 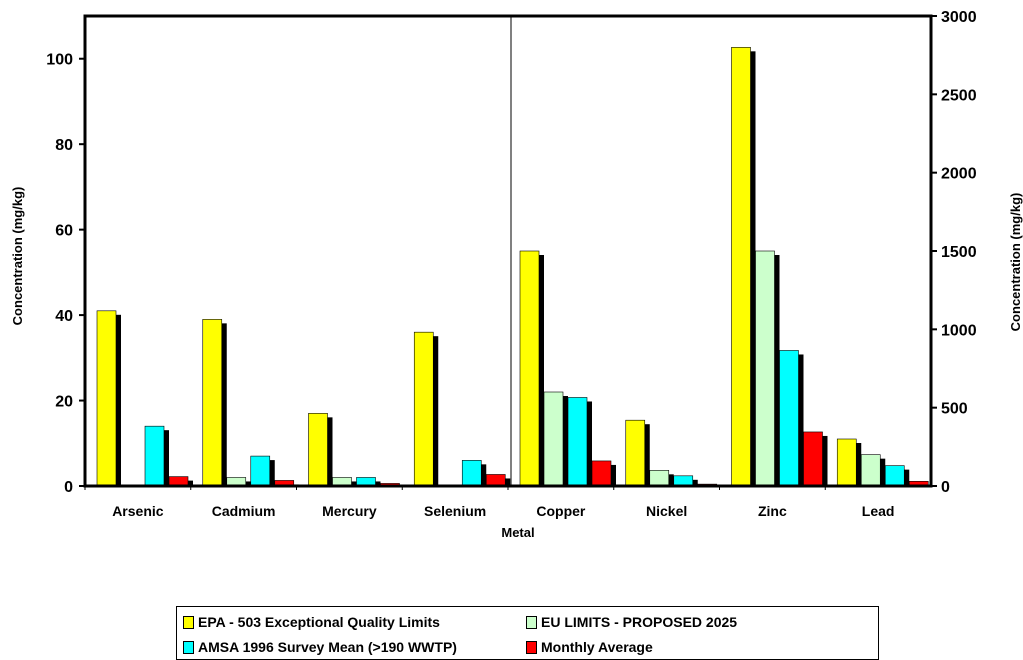 I want to click on right-tick-label: 1500, so click(x=959, y=252).